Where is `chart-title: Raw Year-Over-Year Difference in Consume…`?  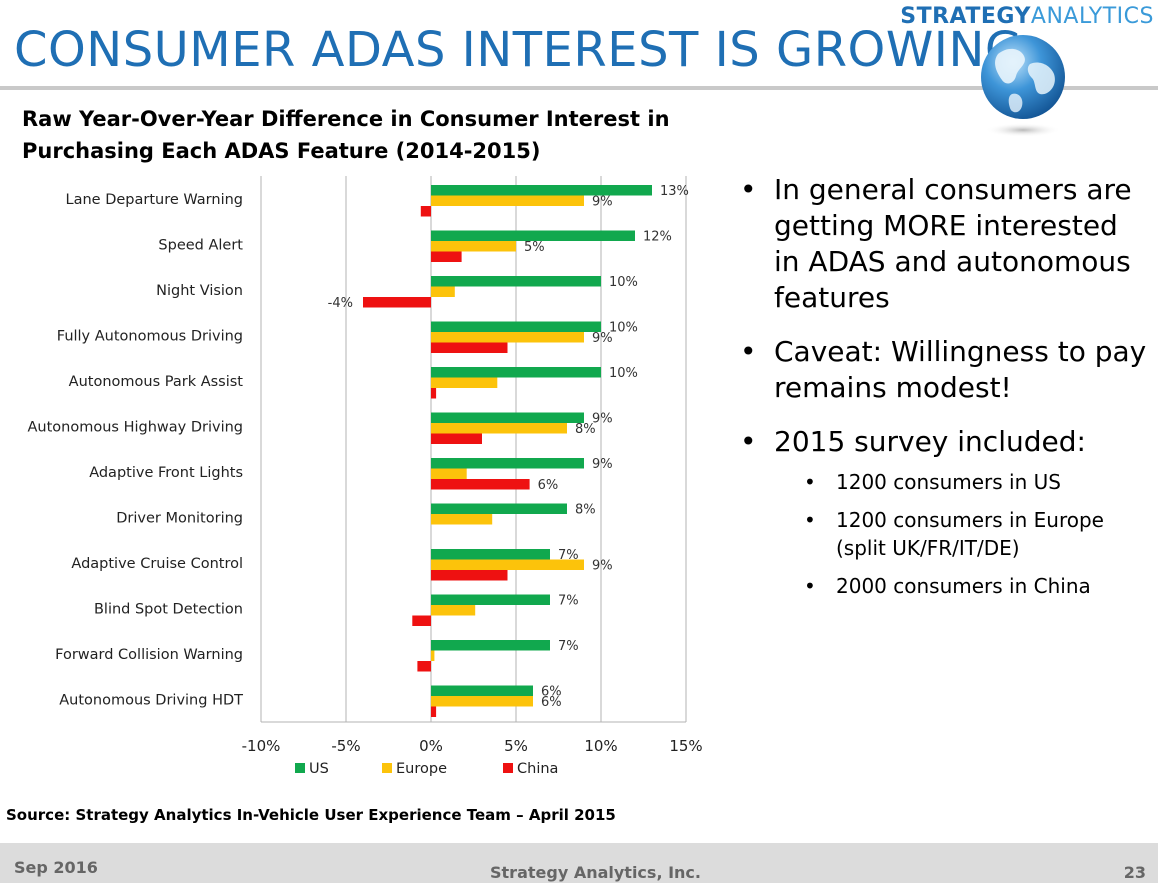 chart-title: Raw Year-Over-Year Difference in Consume… is located at coordinates (352, 135).